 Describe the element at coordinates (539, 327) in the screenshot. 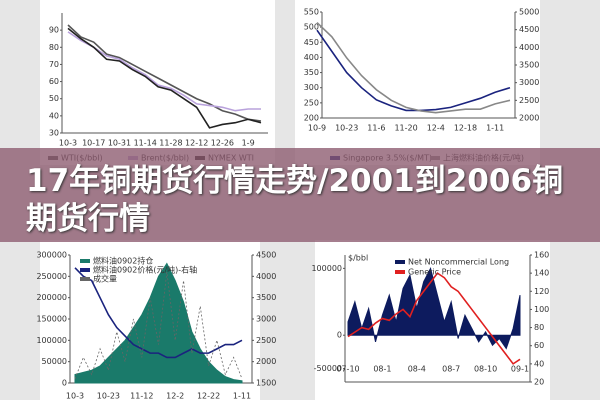

I see `y2-tick-label: 80` at that location.